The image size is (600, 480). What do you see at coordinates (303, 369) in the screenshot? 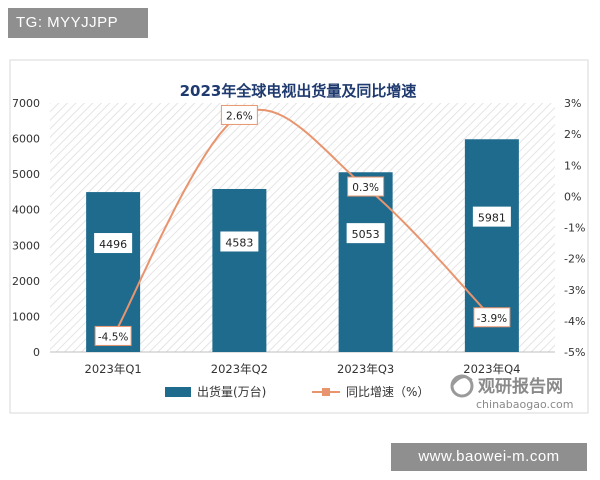
I see `category-labels: 2023年Q1 2023年Q2 2023年Q3 2023年Q4` at bounding box center [303, 369].